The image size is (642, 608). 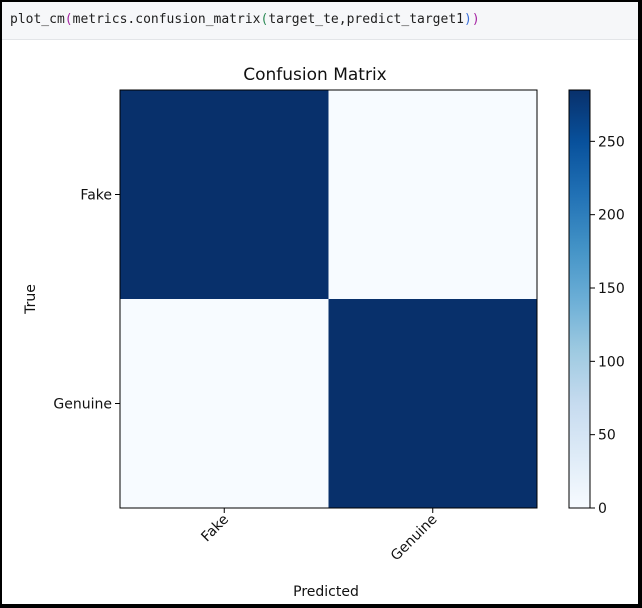 What do you see at coordinates (198, 19) in the screenshot?
I see `code-method: confusion_matrix` at bounding box center [198, 19].